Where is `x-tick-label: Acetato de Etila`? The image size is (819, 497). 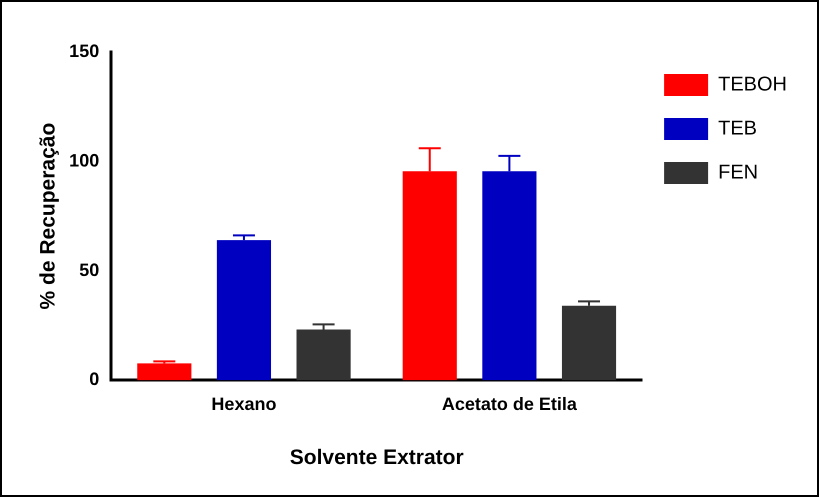 x-tick-label: Acetato de Etila is located at coordinates (510, 404).